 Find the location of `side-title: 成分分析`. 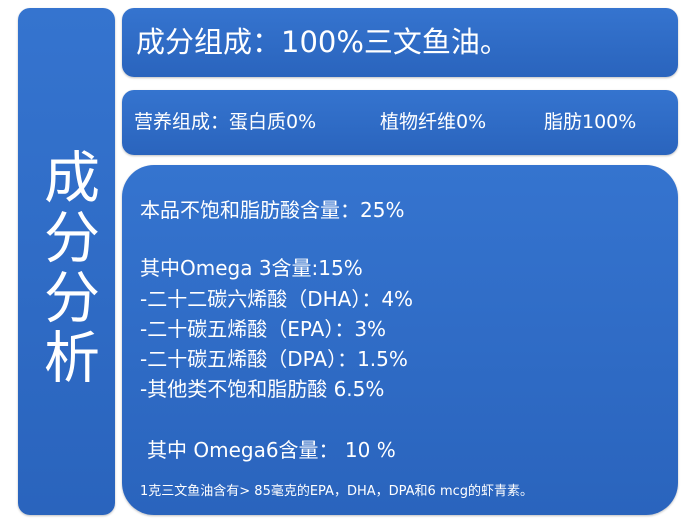

side-title: 成分分析 is located at coordinates (67, 268).